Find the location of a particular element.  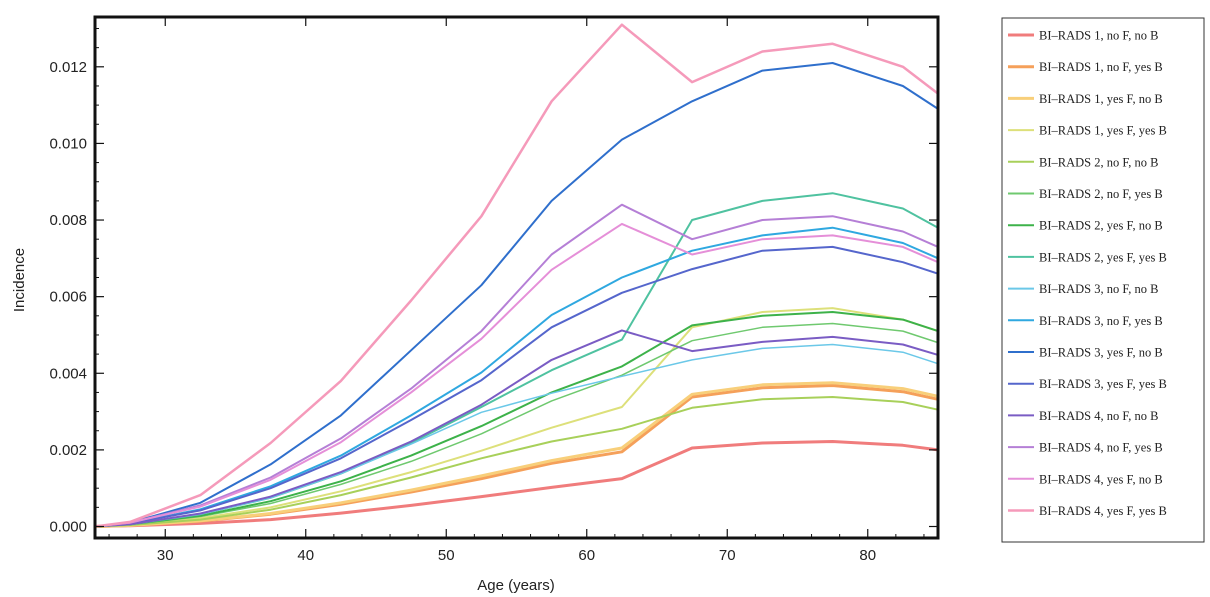

legend-label: BI–RADS 3, no F, no B is located at coordinates (1099, 289).